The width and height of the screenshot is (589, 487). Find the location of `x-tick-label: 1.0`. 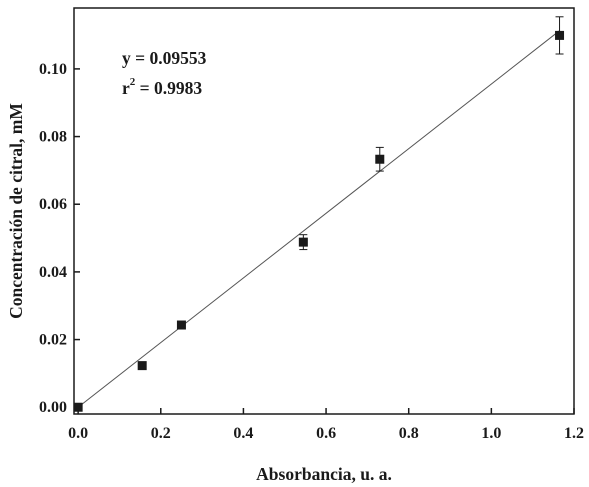

x-tick-label: 1.0 is located at coordinates (491, 433).